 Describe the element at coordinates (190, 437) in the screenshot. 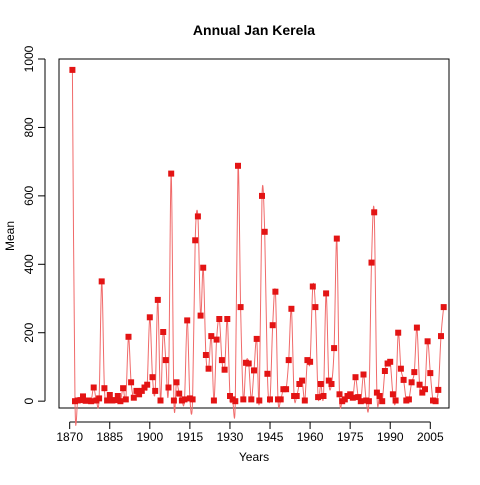

I see `x-tick-label: 1915` at that location.